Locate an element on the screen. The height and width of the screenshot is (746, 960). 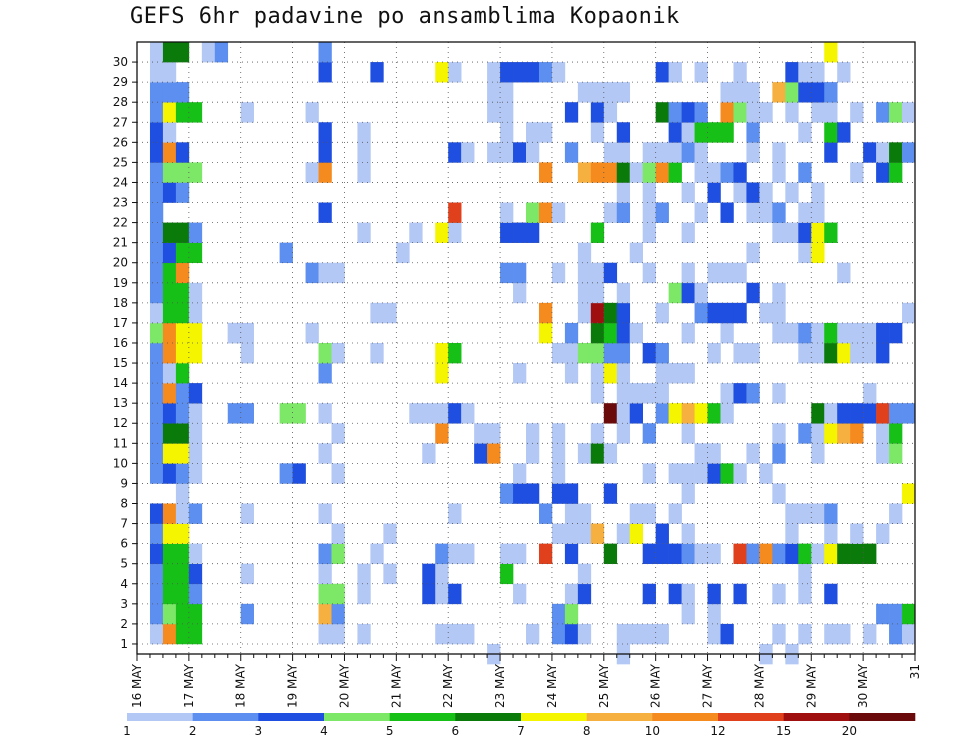
x-tick-label: 29 MAY is located at coordinates (811, 685).